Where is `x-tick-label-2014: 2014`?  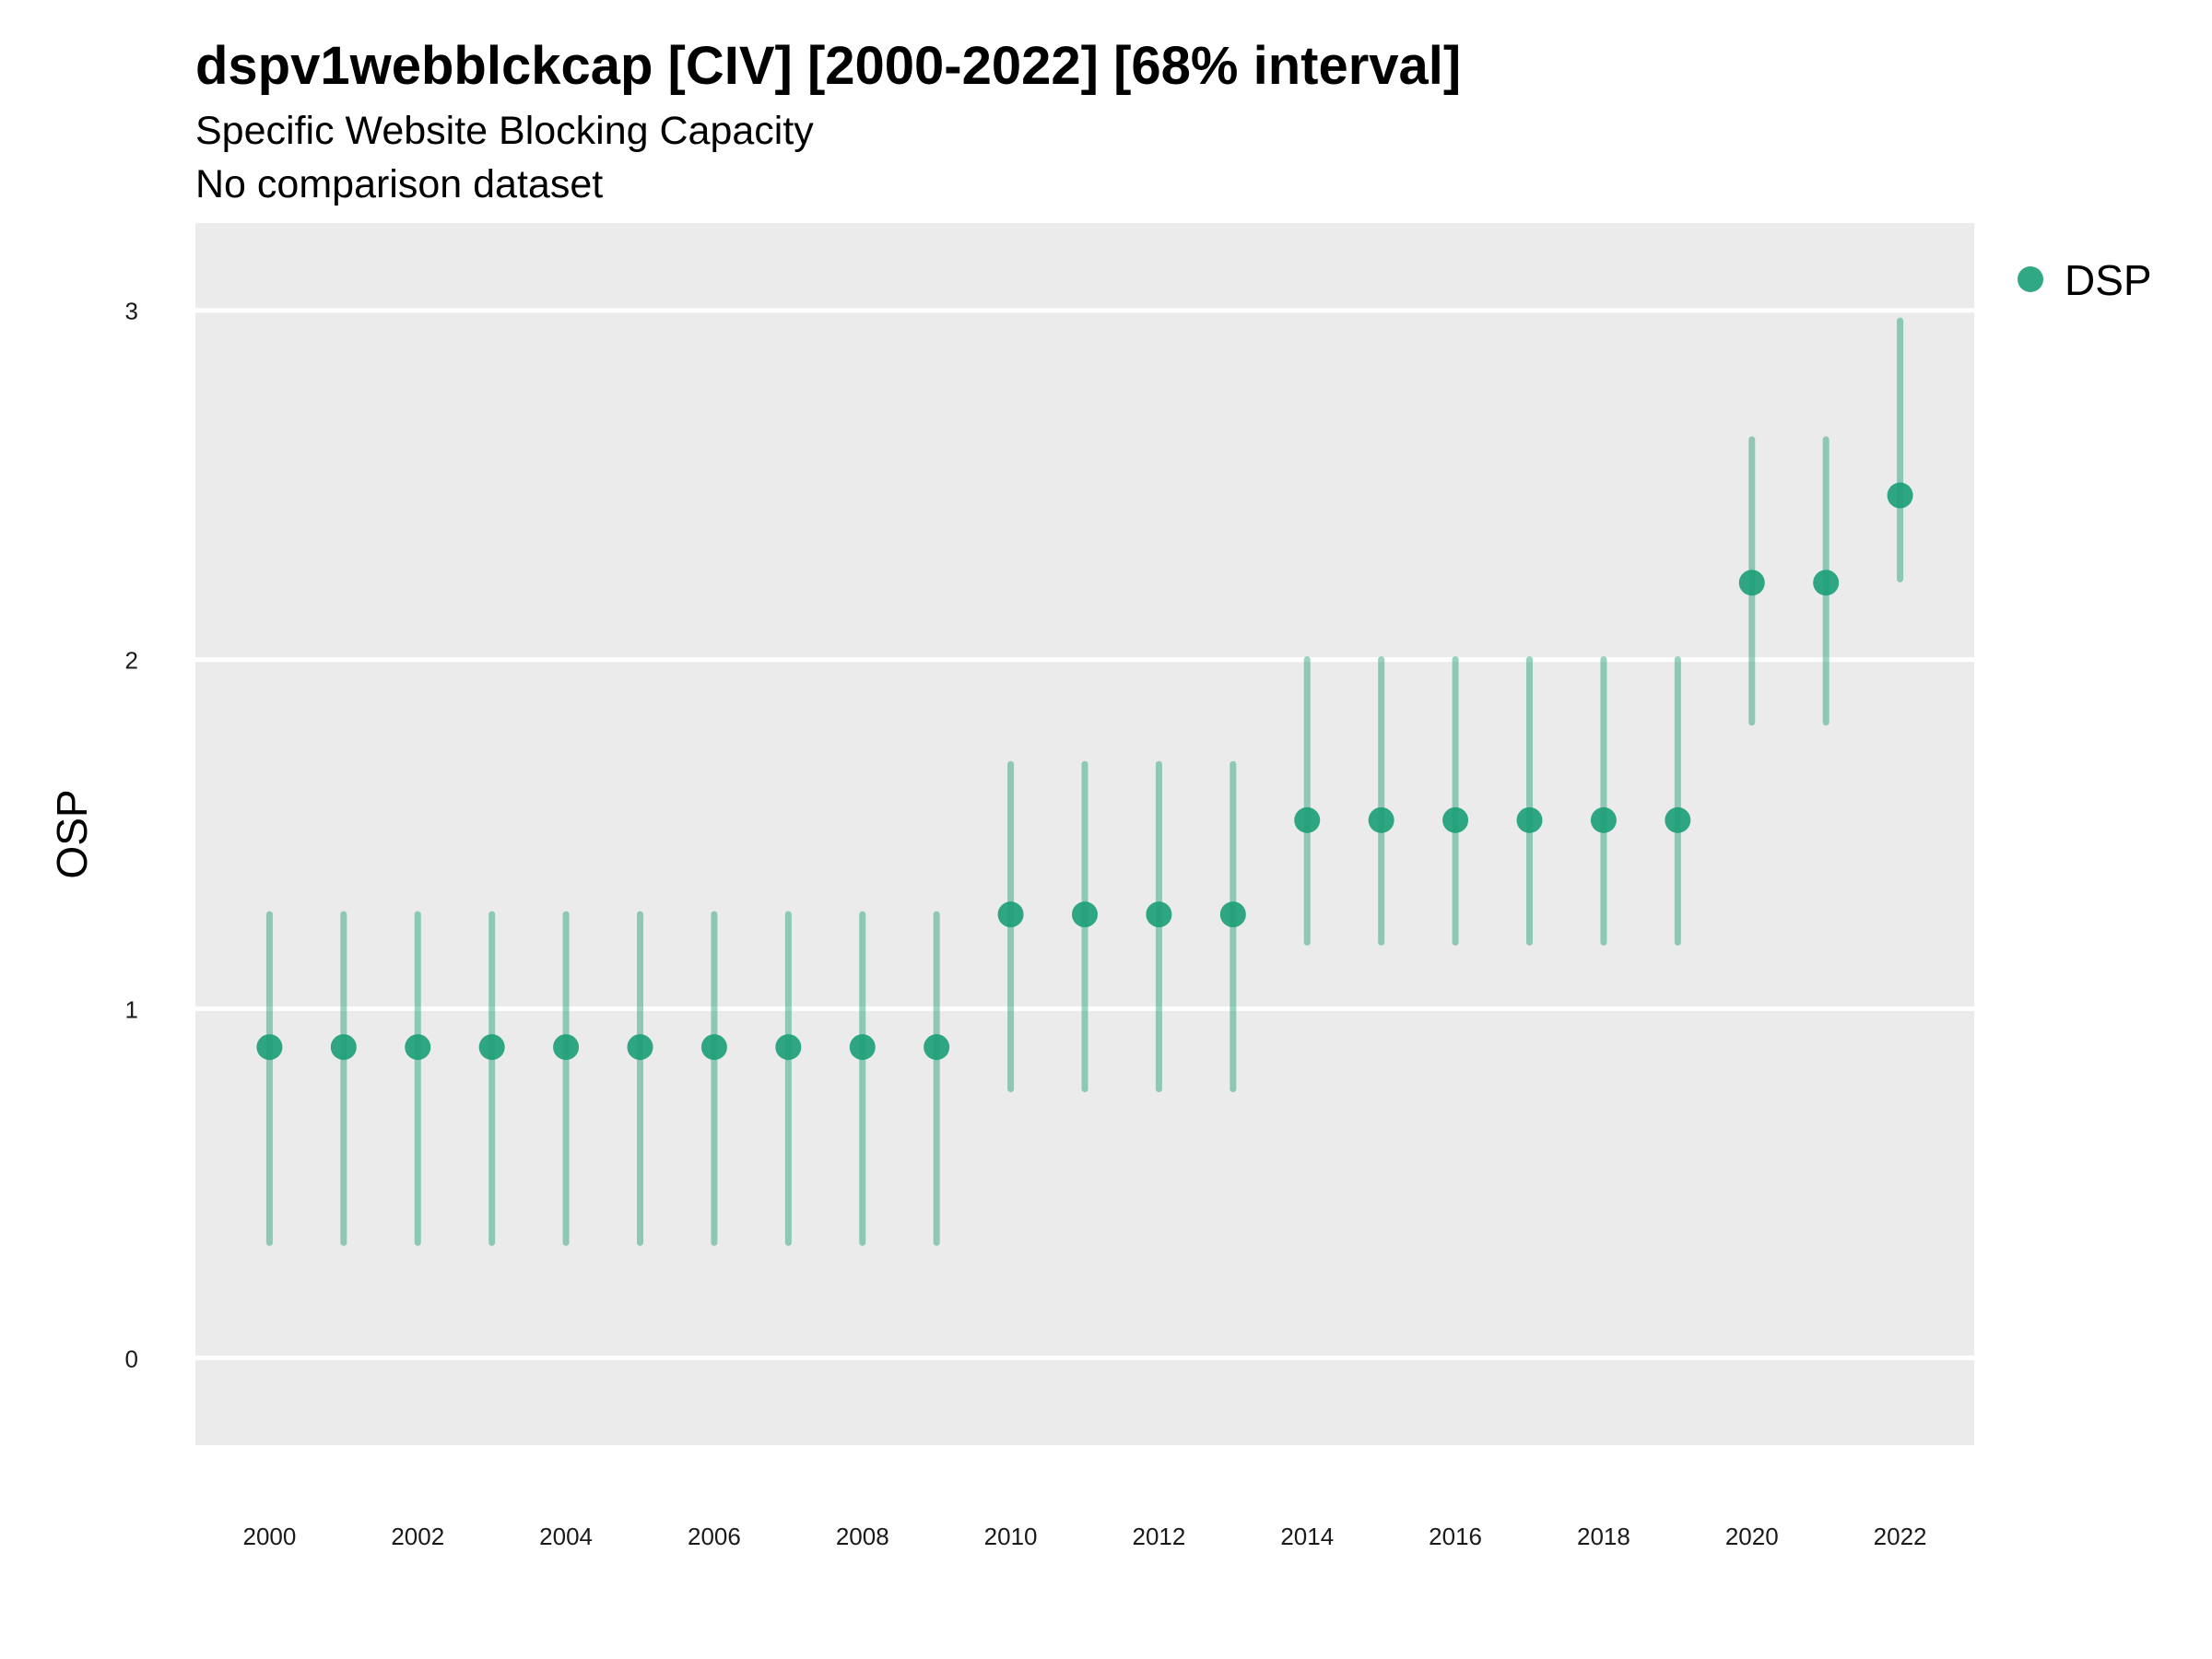
x-tick-label-2014: 2014 is located at coordinates (1307, 1536).